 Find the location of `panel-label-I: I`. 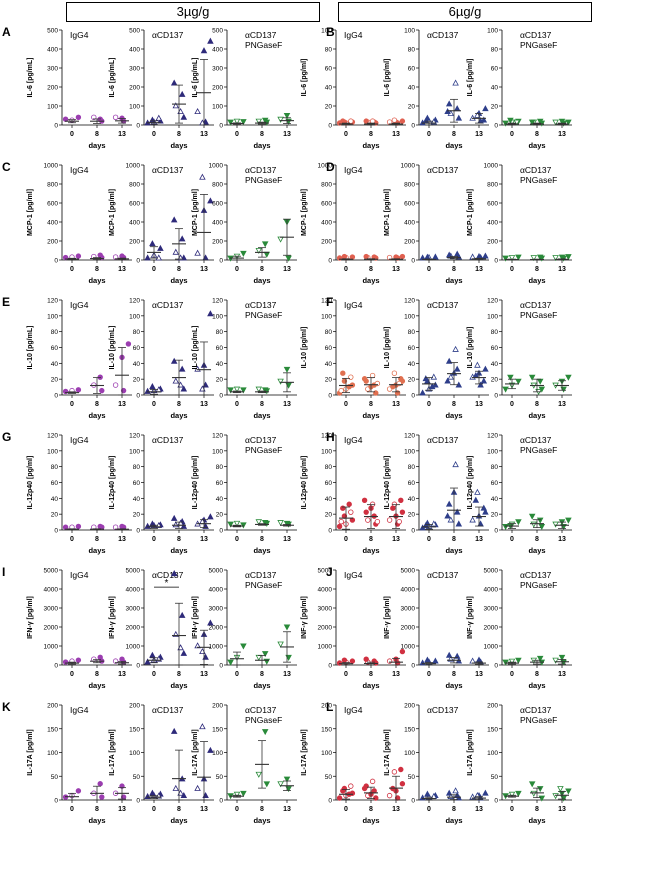

panel-label-I: I is located at coordinates (3, 572).